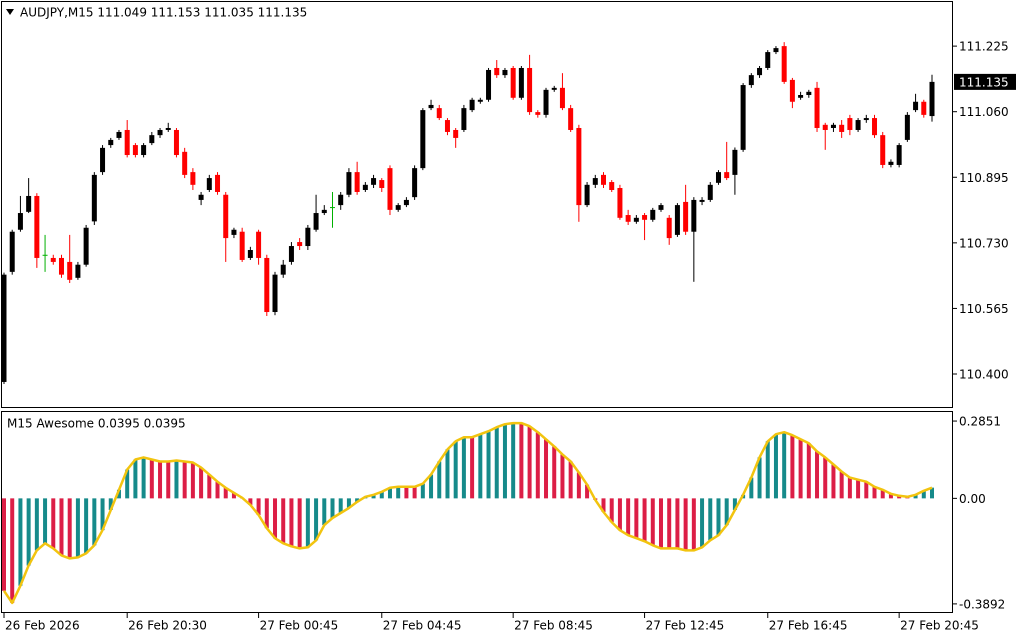  What do you see at coordinates (808, 626) in the screenshot?
I see `x-tick-label: 27 Feb 16:45` at bounding box center [808, 626].